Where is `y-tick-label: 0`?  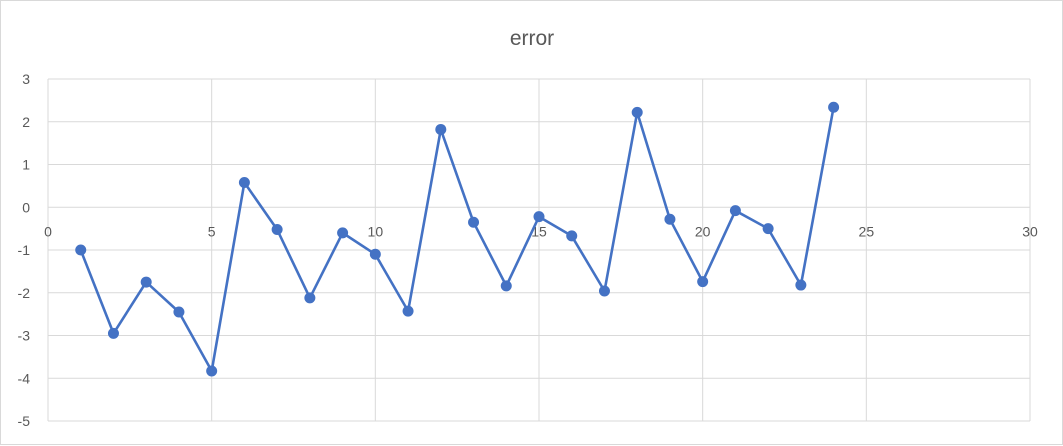
y-tick-label: 0 is located at coordinates (26, 207).